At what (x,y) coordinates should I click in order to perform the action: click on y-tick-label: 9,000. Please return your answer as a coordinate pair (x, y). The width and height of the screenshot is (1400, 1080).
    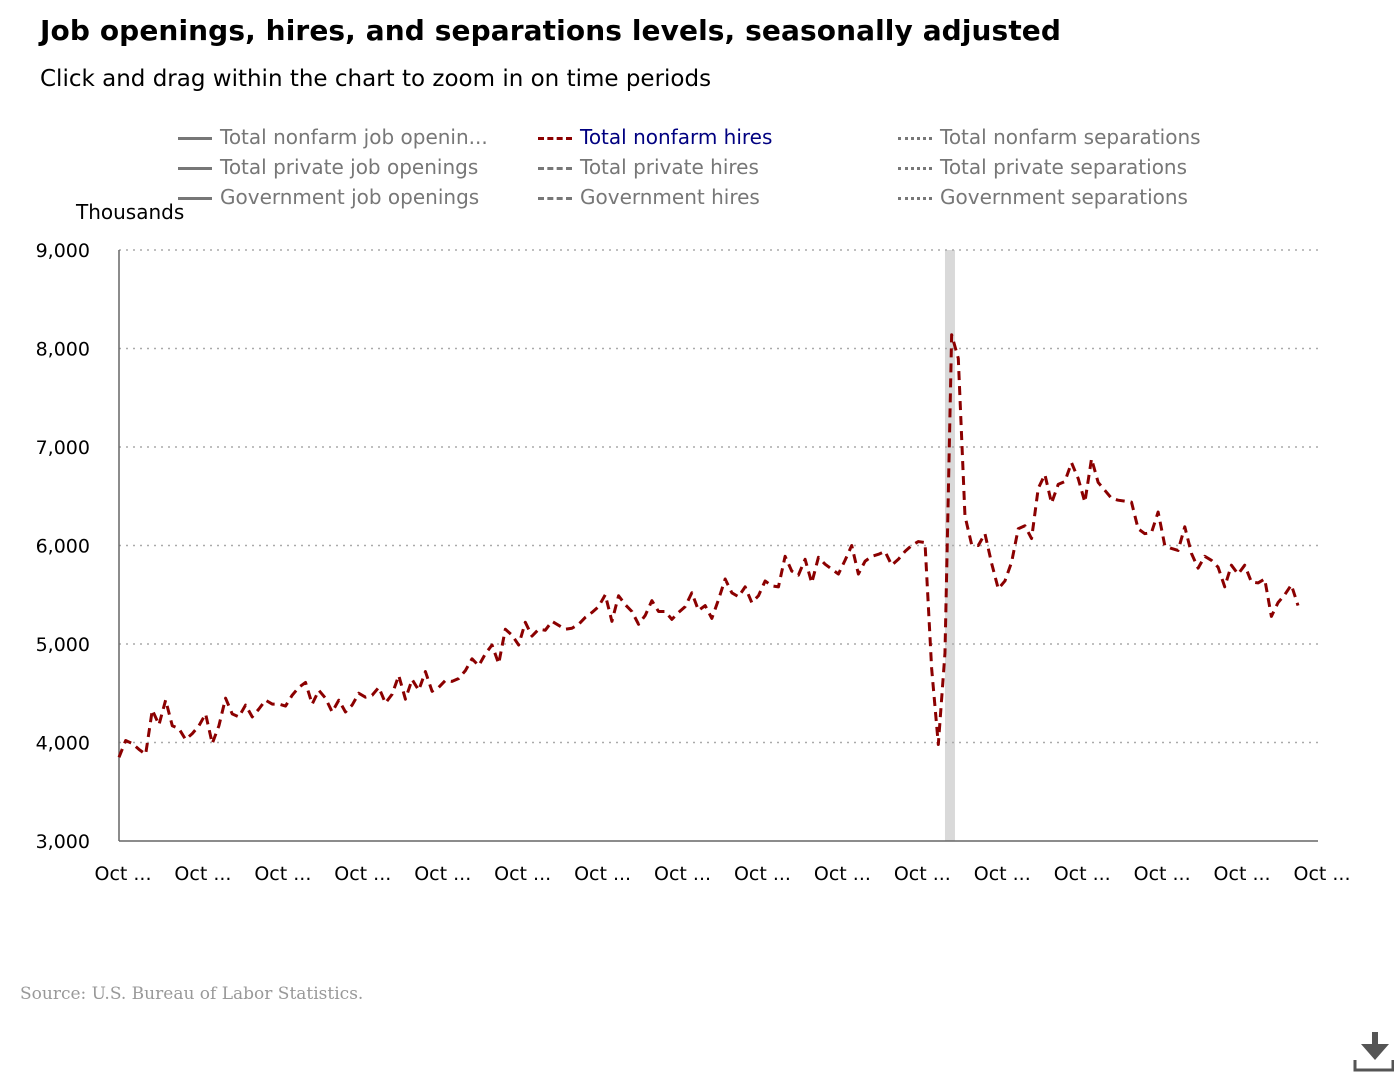
    Looking at the image, I should click on (63, 251).